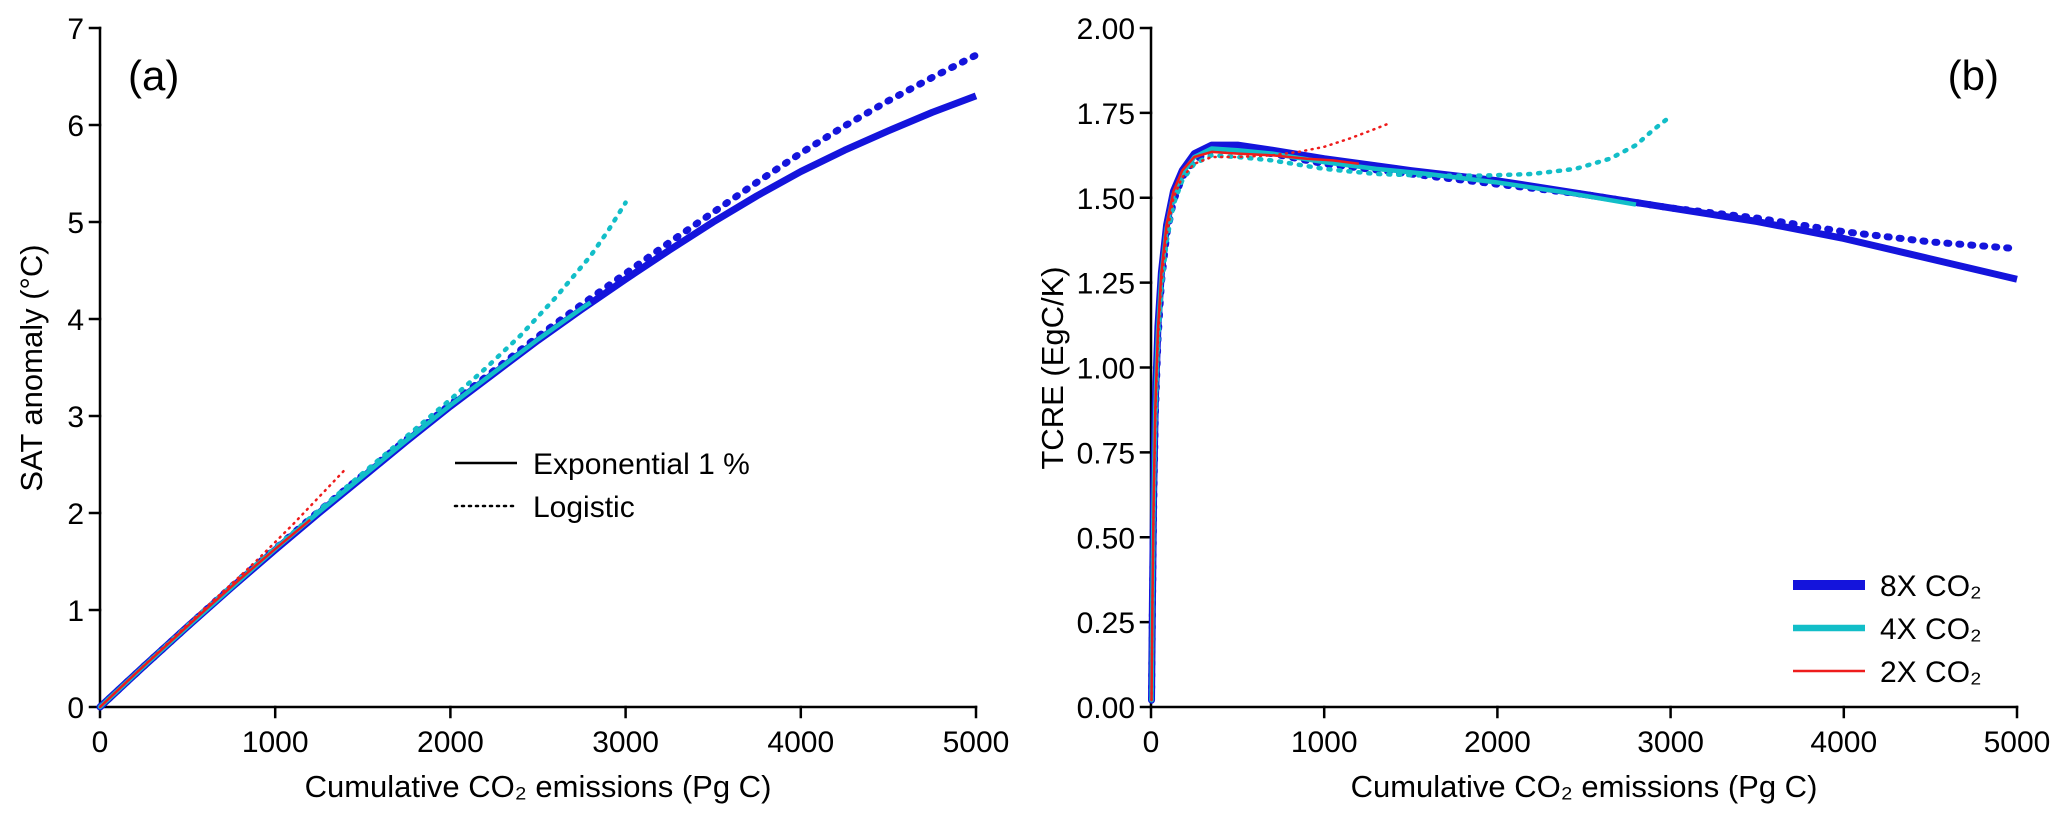 Image resolution: width=2067 pixels, height=822 pixels. Describe the element at coordinates (75, 417) in the screenshot. I see `y-tick-label: 3` at that location.